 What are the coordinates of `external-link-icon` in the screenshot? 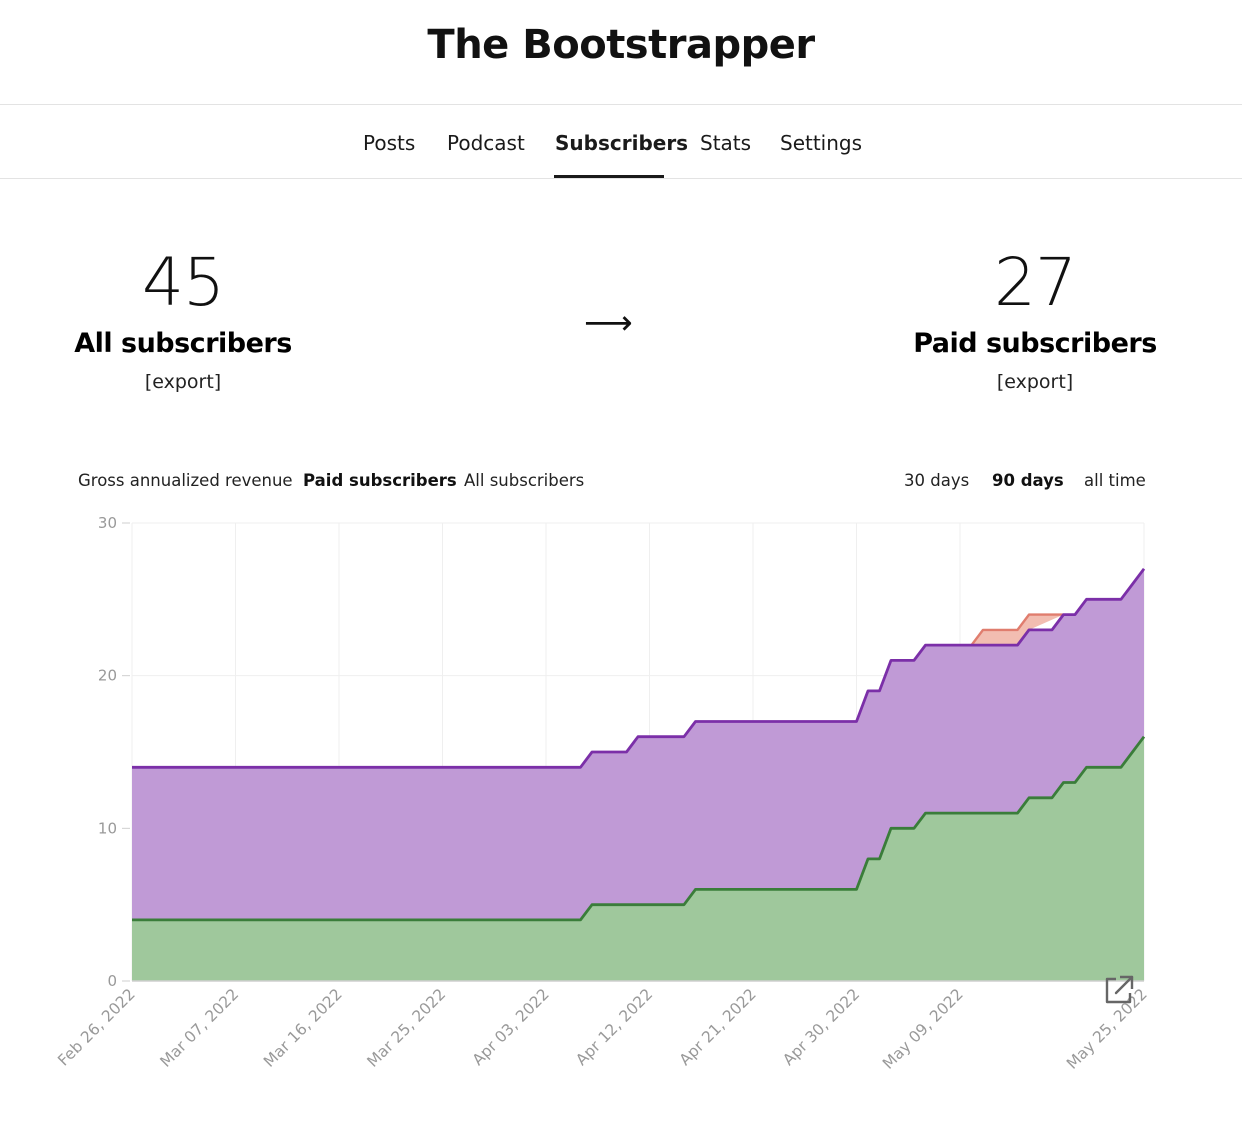 It's located at (1118, 990).